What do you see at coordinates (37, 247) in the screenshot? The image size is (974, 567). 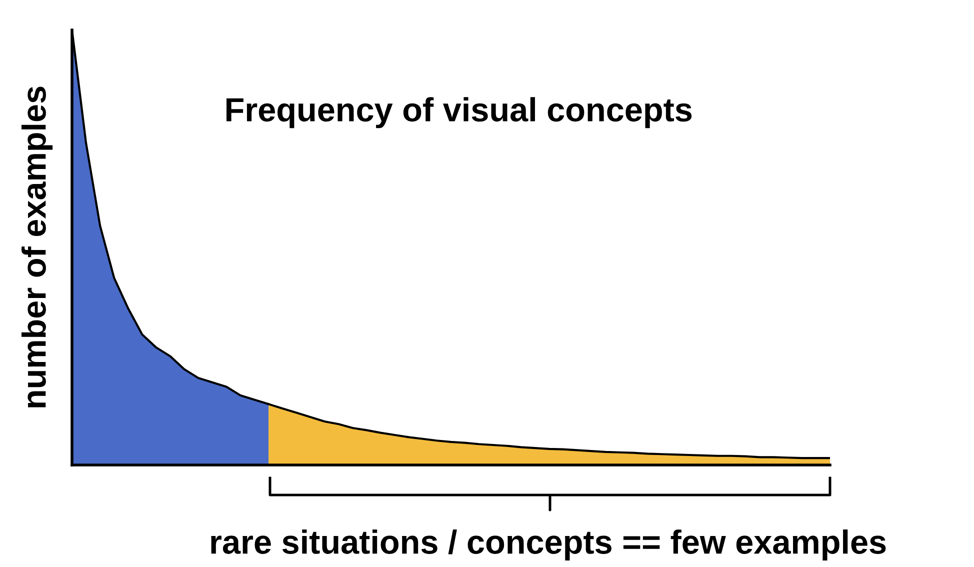 I see `y-axis-title: number of examples` at bounding box center [37, 247].